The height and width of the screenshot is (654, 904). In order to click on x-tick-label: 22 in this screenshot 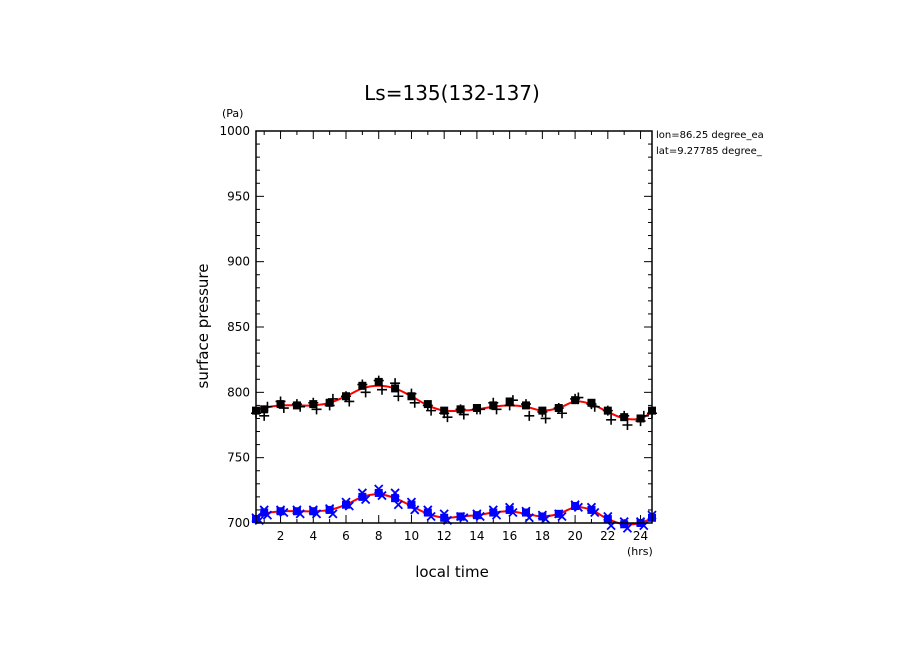, I will do `click(607, 536)`.